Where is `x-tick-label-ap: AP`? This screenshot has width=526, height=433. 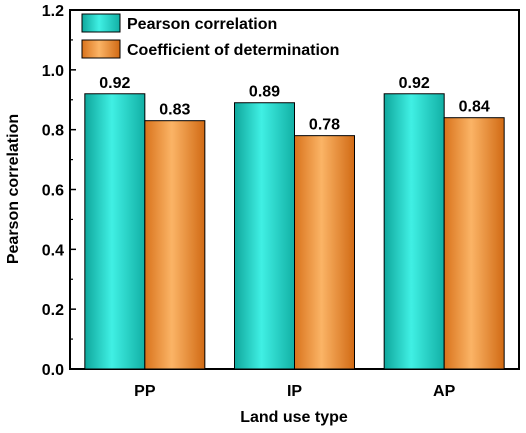 x-tick-label-ap: AP is located at coordinates (444, 391).